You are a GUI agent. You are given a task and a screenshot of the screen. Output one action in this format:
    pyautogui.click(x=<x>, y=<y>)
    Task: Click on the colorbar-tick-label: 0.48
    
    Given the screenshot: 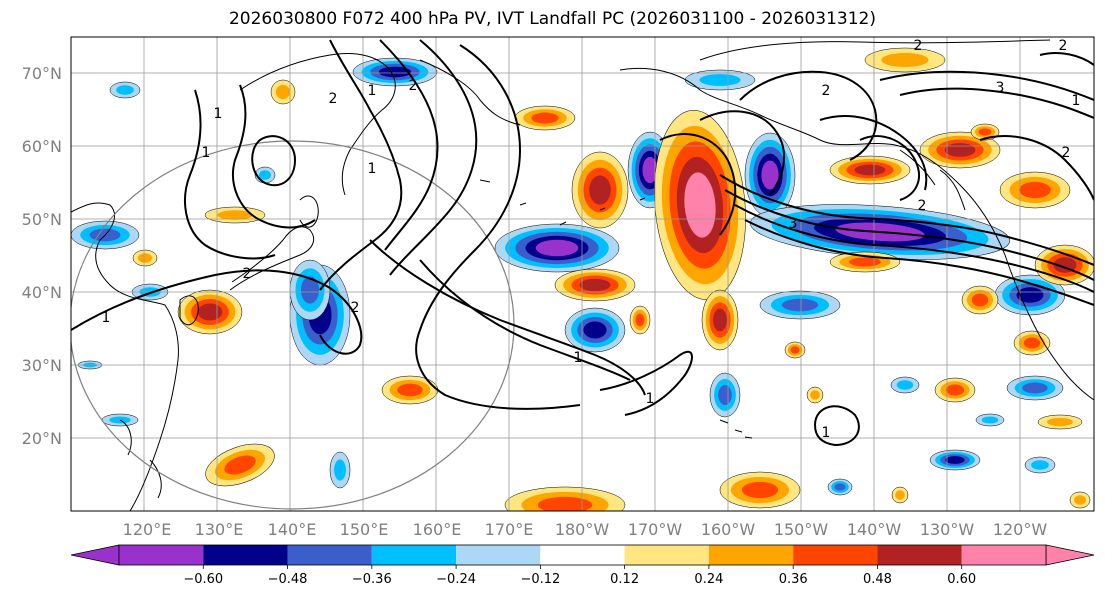 What is the action you would take?
    pyautogui.click(x=877, y=579)
    